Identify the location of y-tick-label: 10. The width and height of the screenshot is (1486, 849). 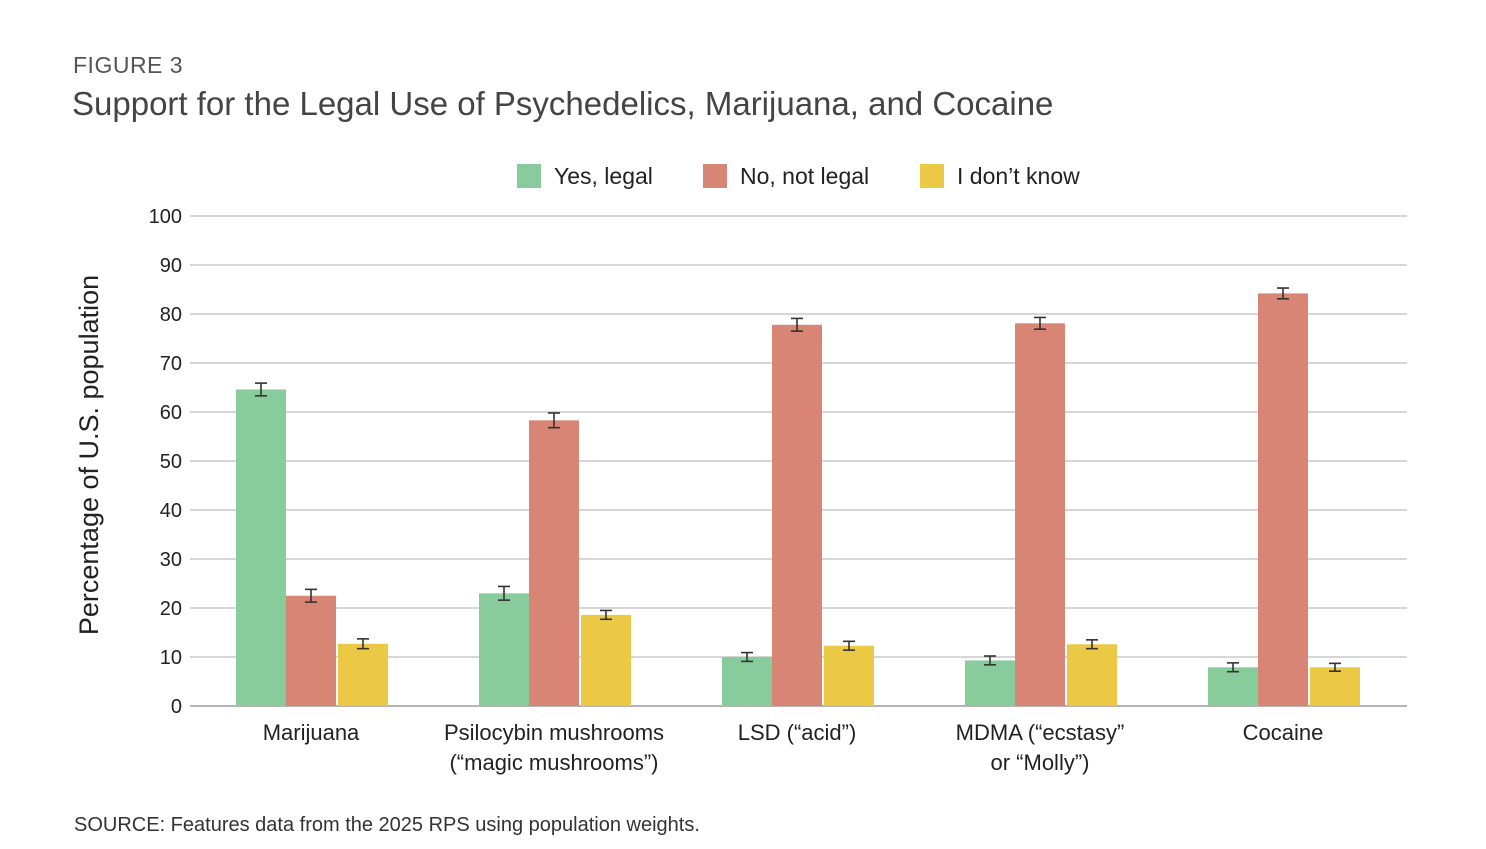
(171, 658).